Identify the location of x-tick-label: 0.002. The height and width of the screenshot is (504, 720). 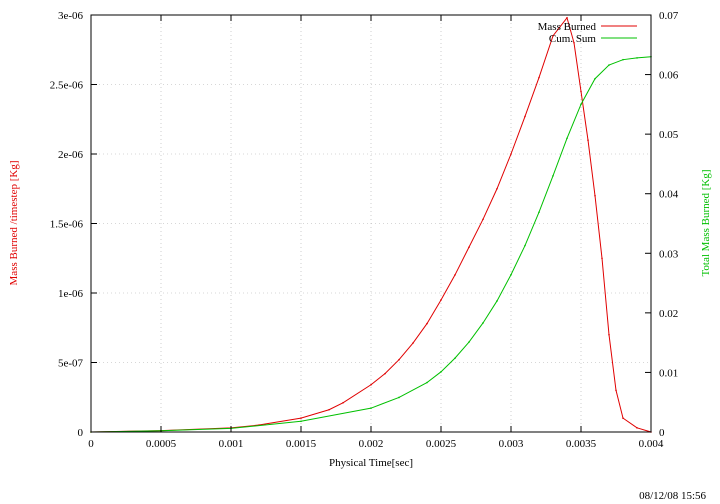
(371, 444).